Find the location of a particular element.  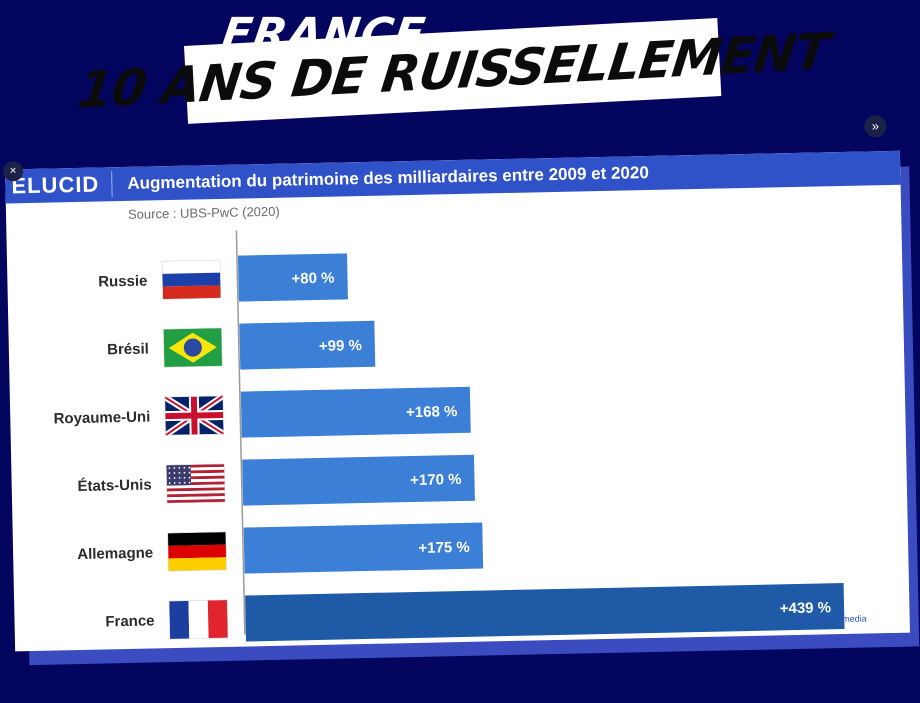

data-label: +80 % is located at coordinates (312, 279).